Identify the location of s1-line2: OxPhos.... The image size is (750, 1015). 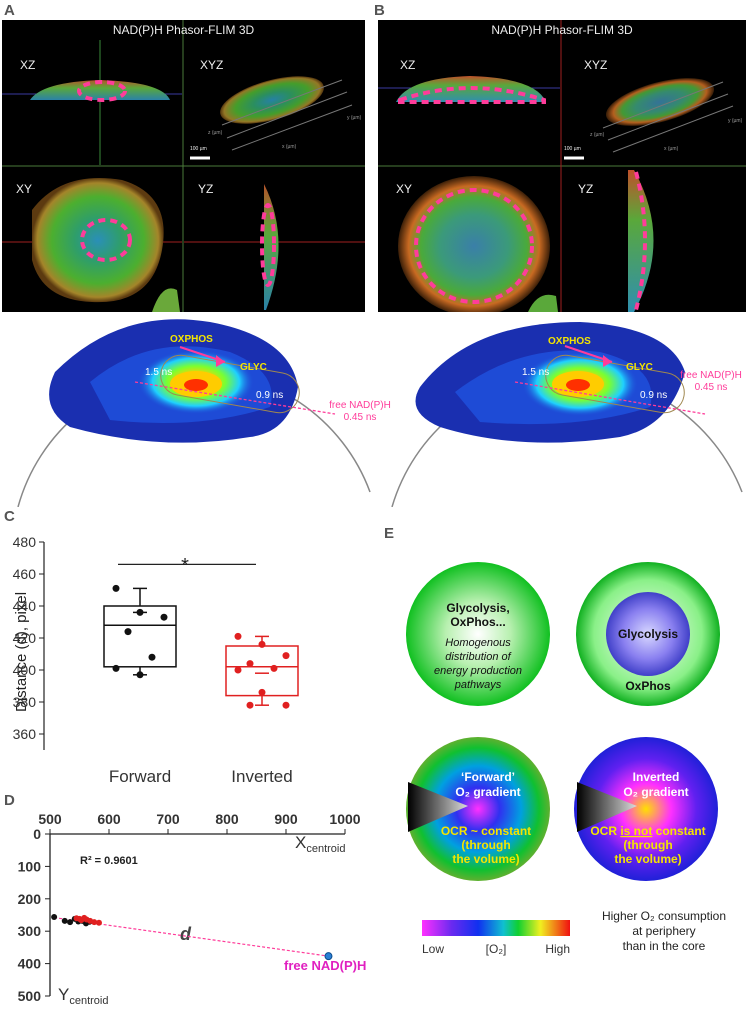
(477, 622).